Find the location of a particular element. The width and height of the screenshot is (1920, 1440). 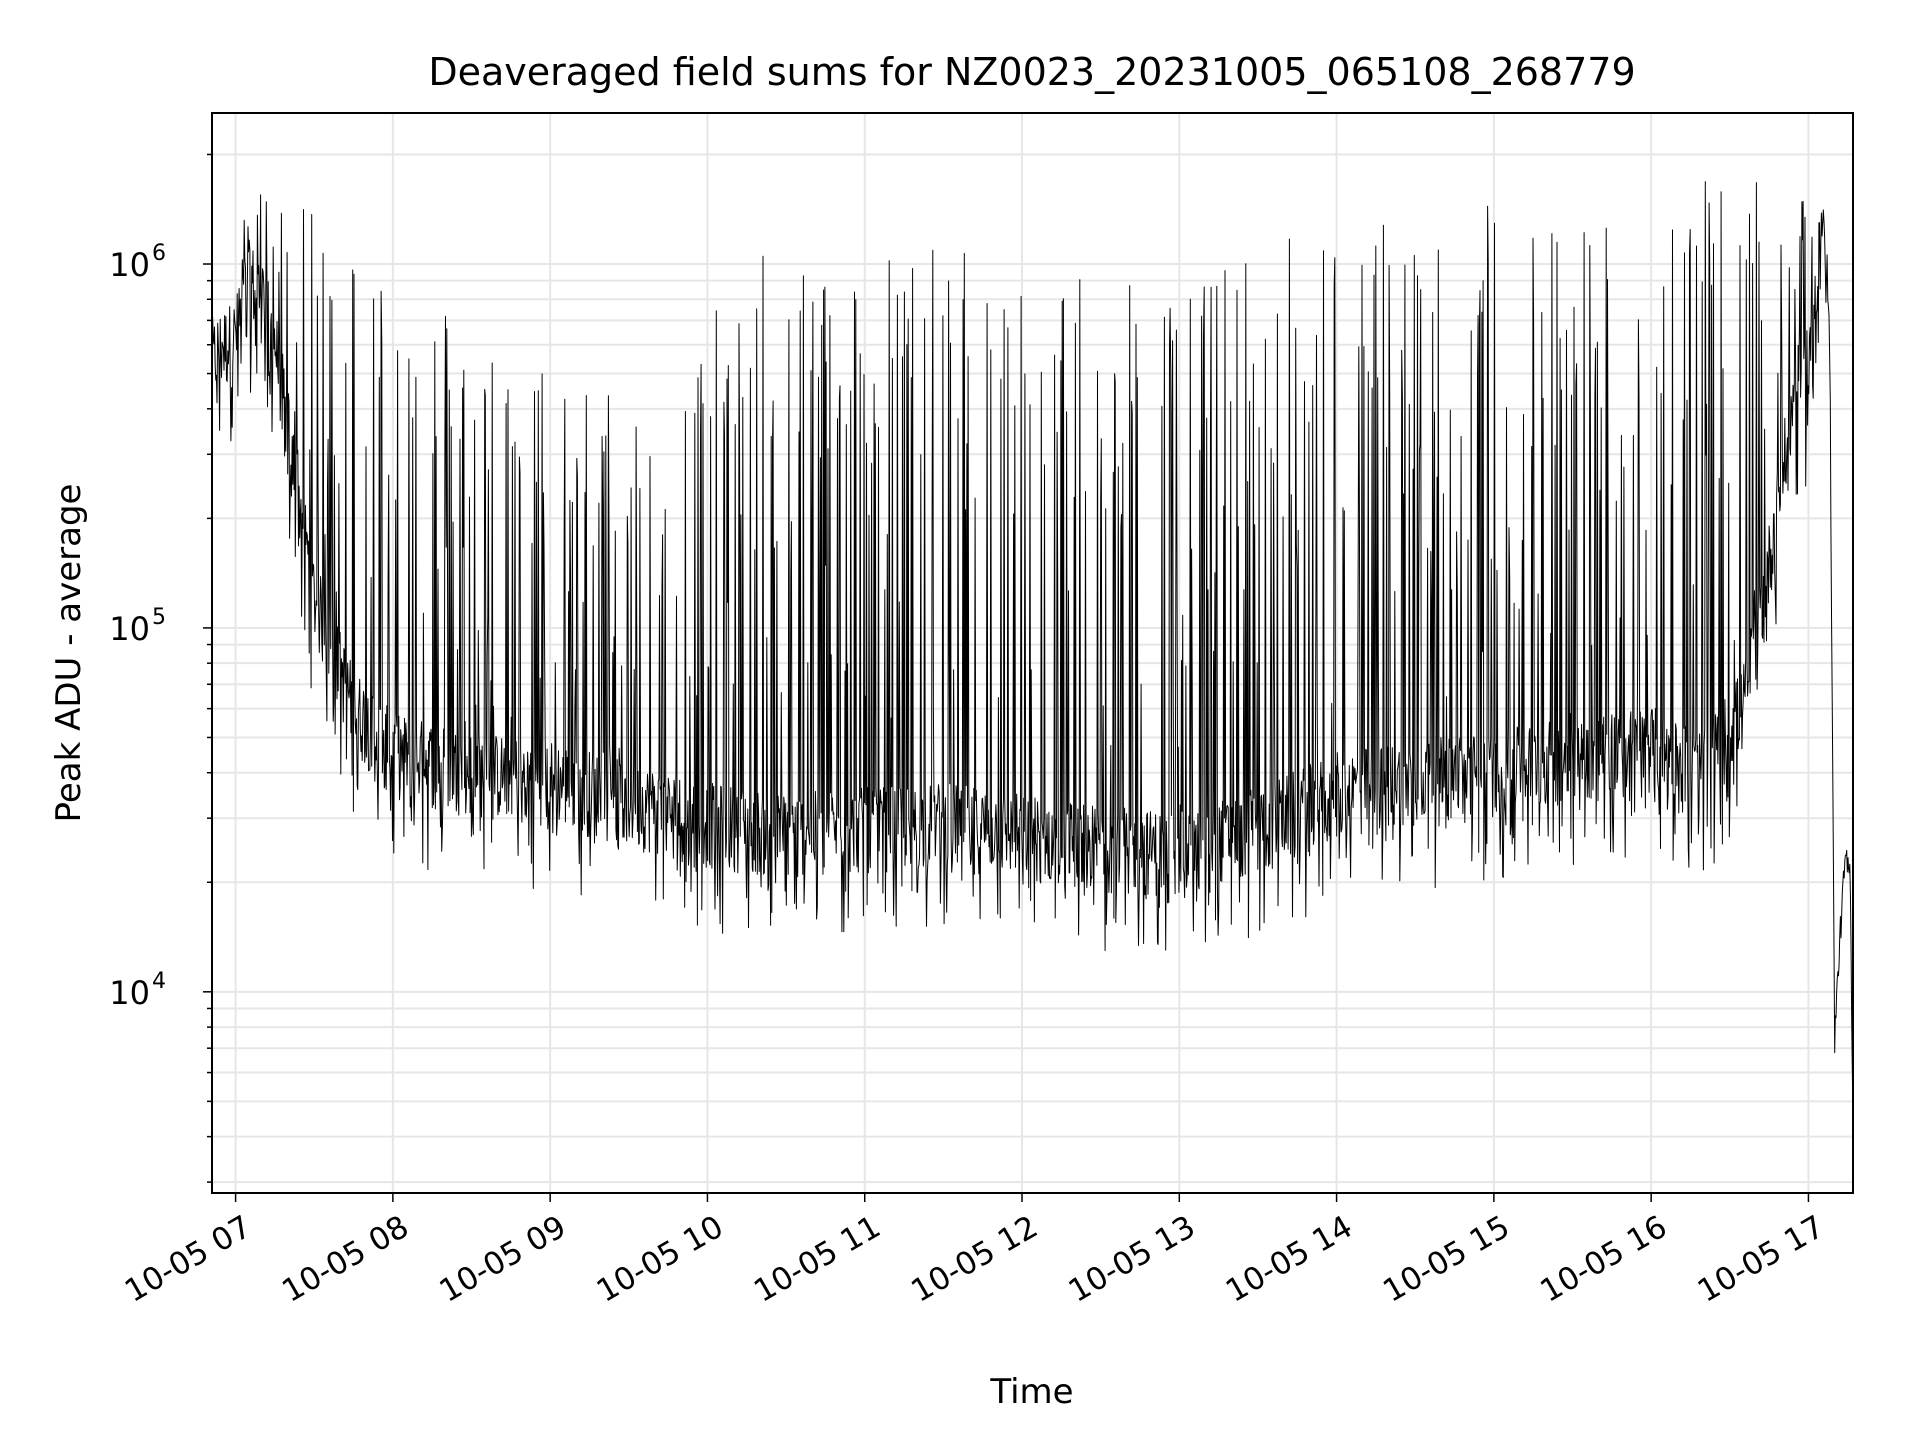

x-axis-label: Time is located at coordinates (1031, 1392).